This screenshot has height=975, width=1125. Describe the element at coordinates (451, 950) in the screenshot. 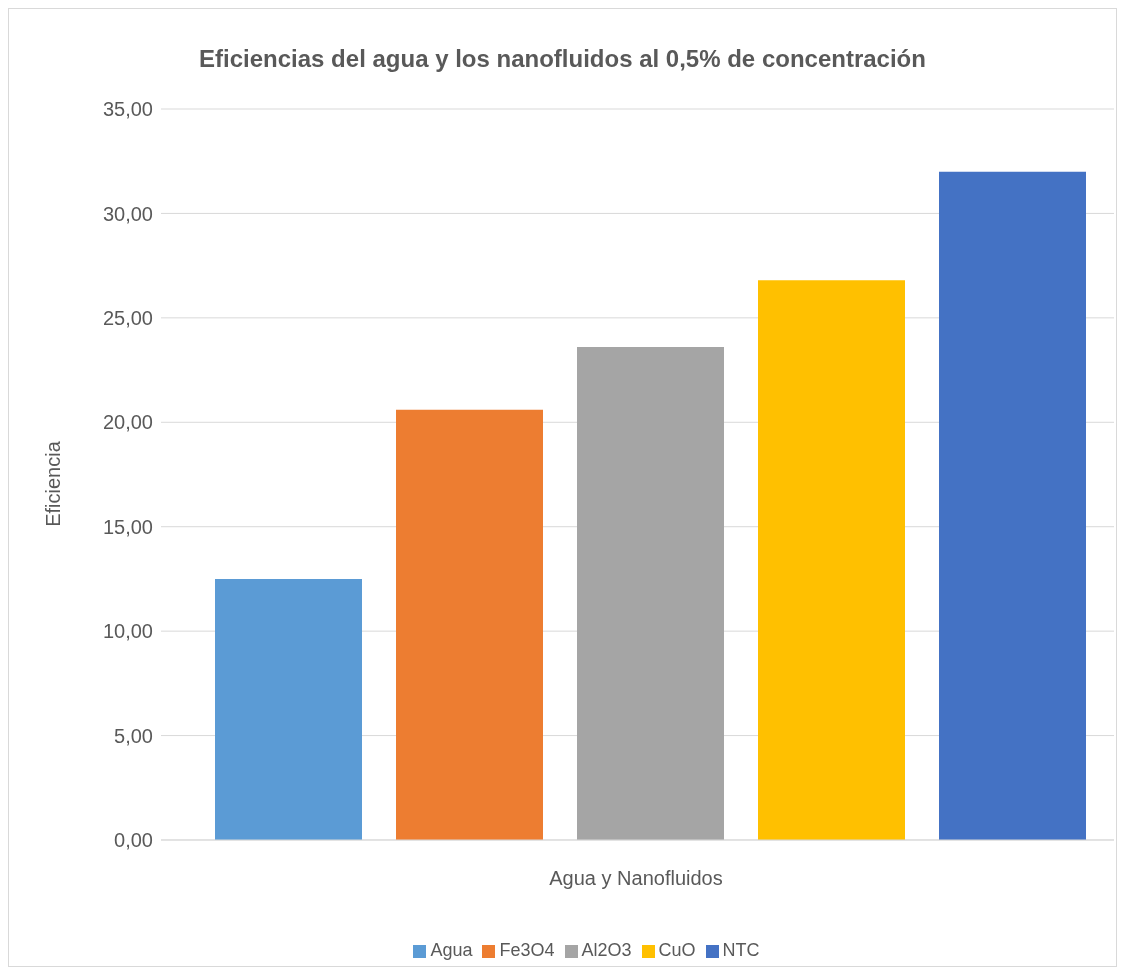

I see `legend-label: Agua` at that location.